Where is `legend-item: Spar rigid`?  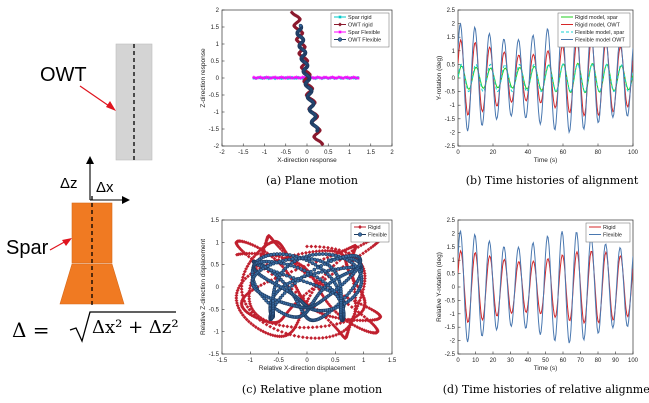
legend-item: Spar rigid is located at coordinates (353, 18).